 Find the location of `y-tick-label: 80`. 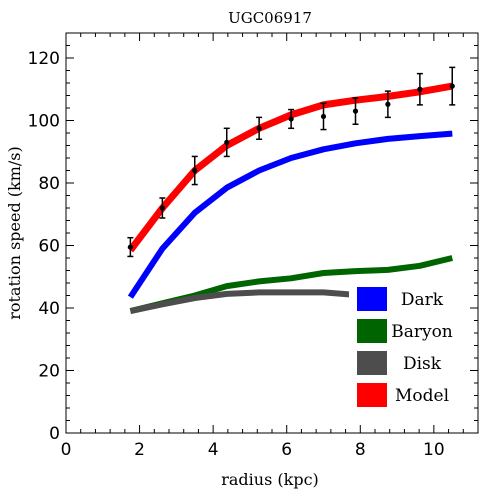

y-tick-label: 80 is located at coordinates (49, 184).